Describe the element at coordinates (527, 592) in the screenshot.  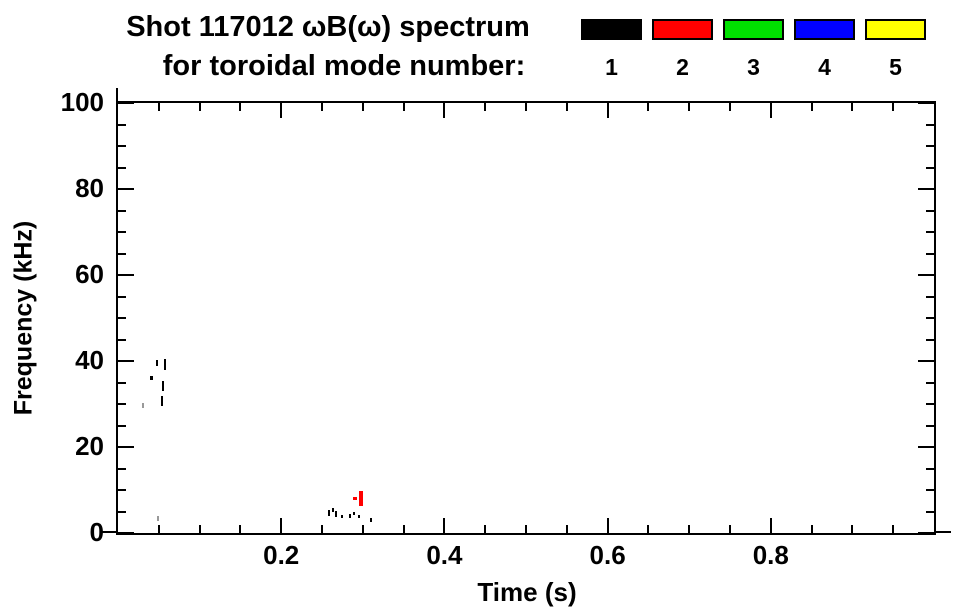
I see `x-axis-title: Time (s)` at that location.